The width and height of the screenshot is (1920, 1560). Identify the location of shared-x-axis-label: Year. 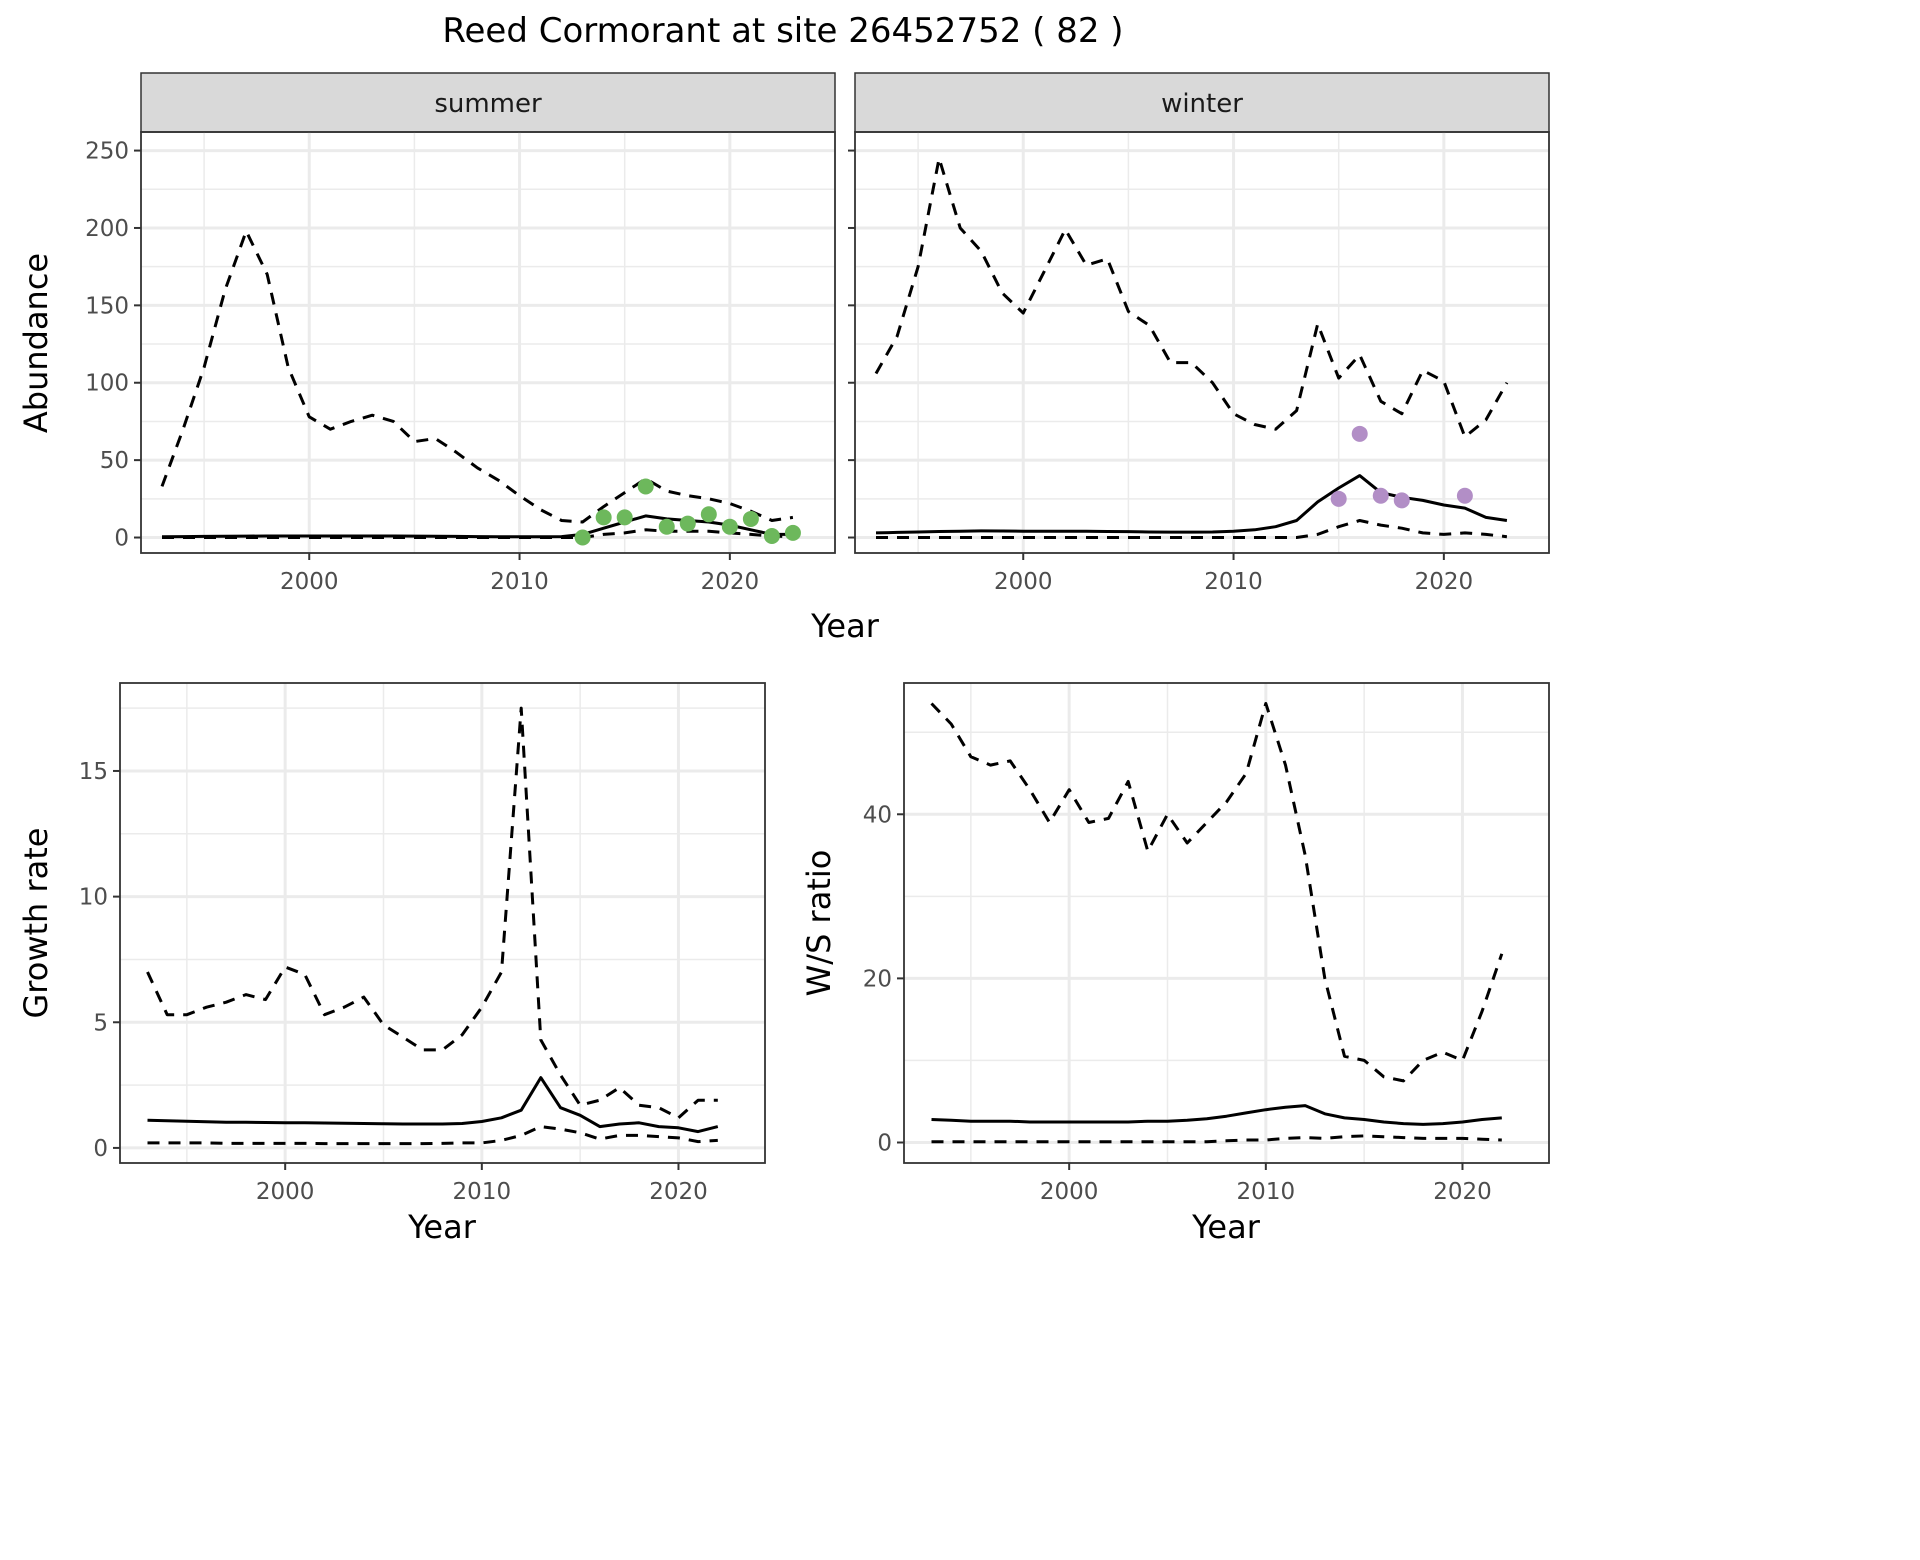
(845, 626).